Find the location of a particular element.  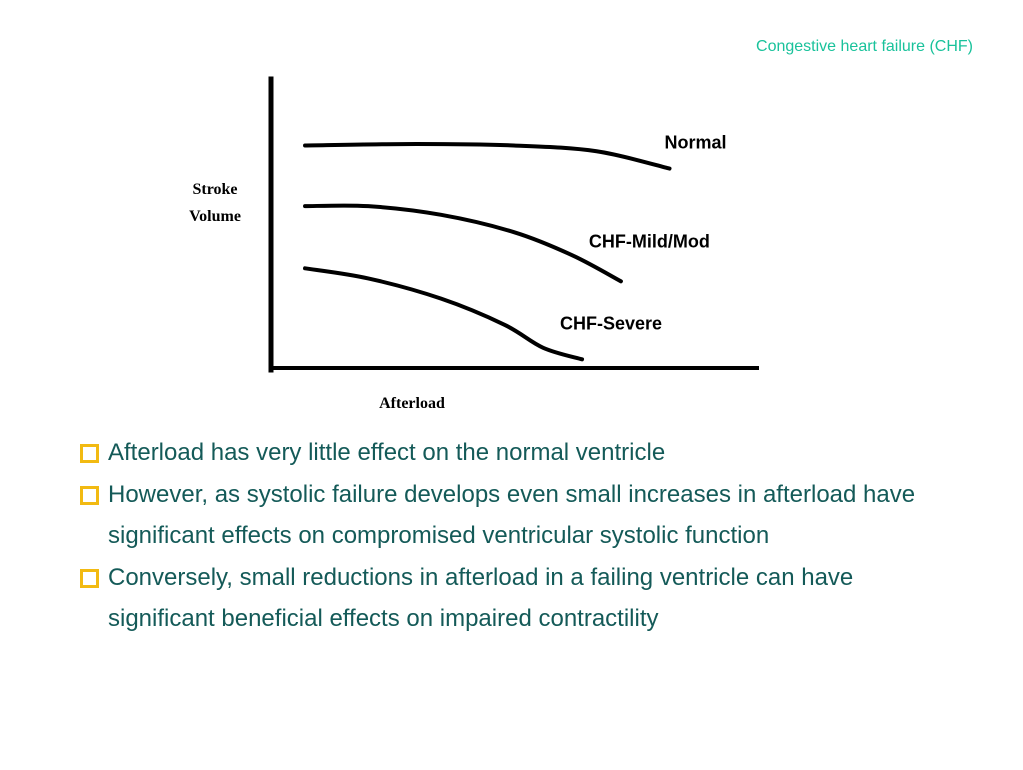

x-axis-label: Afterload is located at coordinates (412, 403).